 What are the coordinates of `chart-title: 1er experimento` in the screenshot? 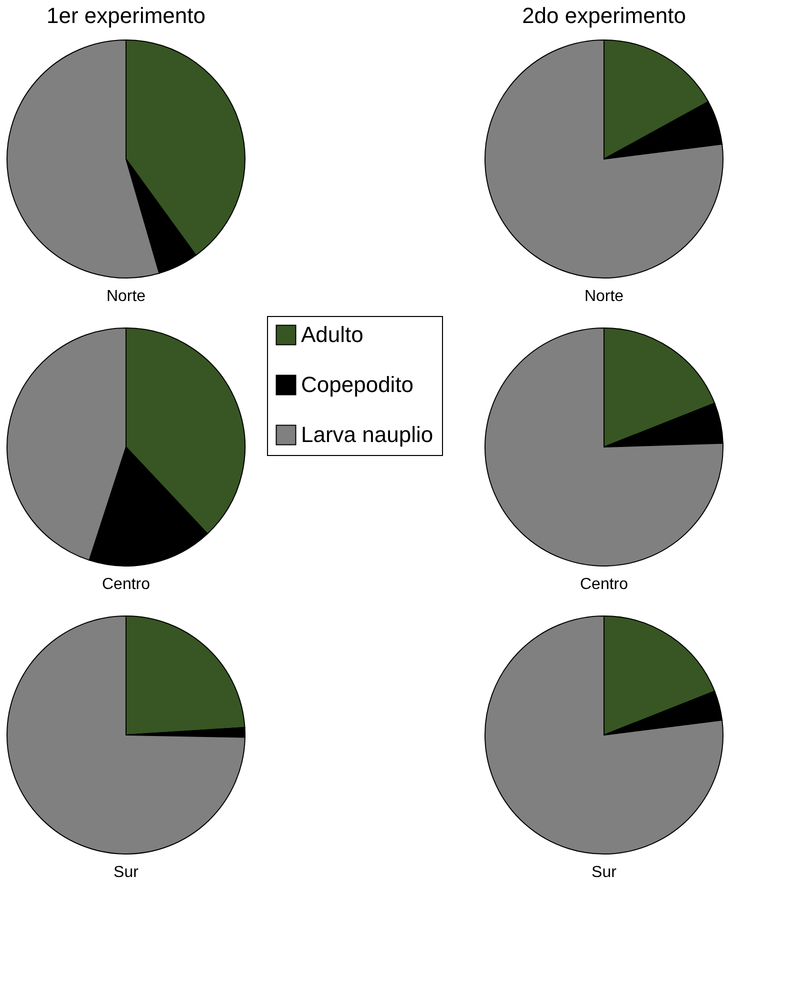 It's located at (126, 15).